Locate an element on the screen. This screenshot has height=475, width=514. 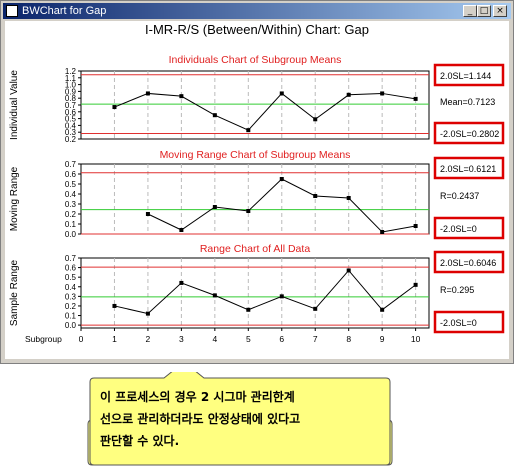
x-tick-label: 1 is located at coordinates (114, 339).